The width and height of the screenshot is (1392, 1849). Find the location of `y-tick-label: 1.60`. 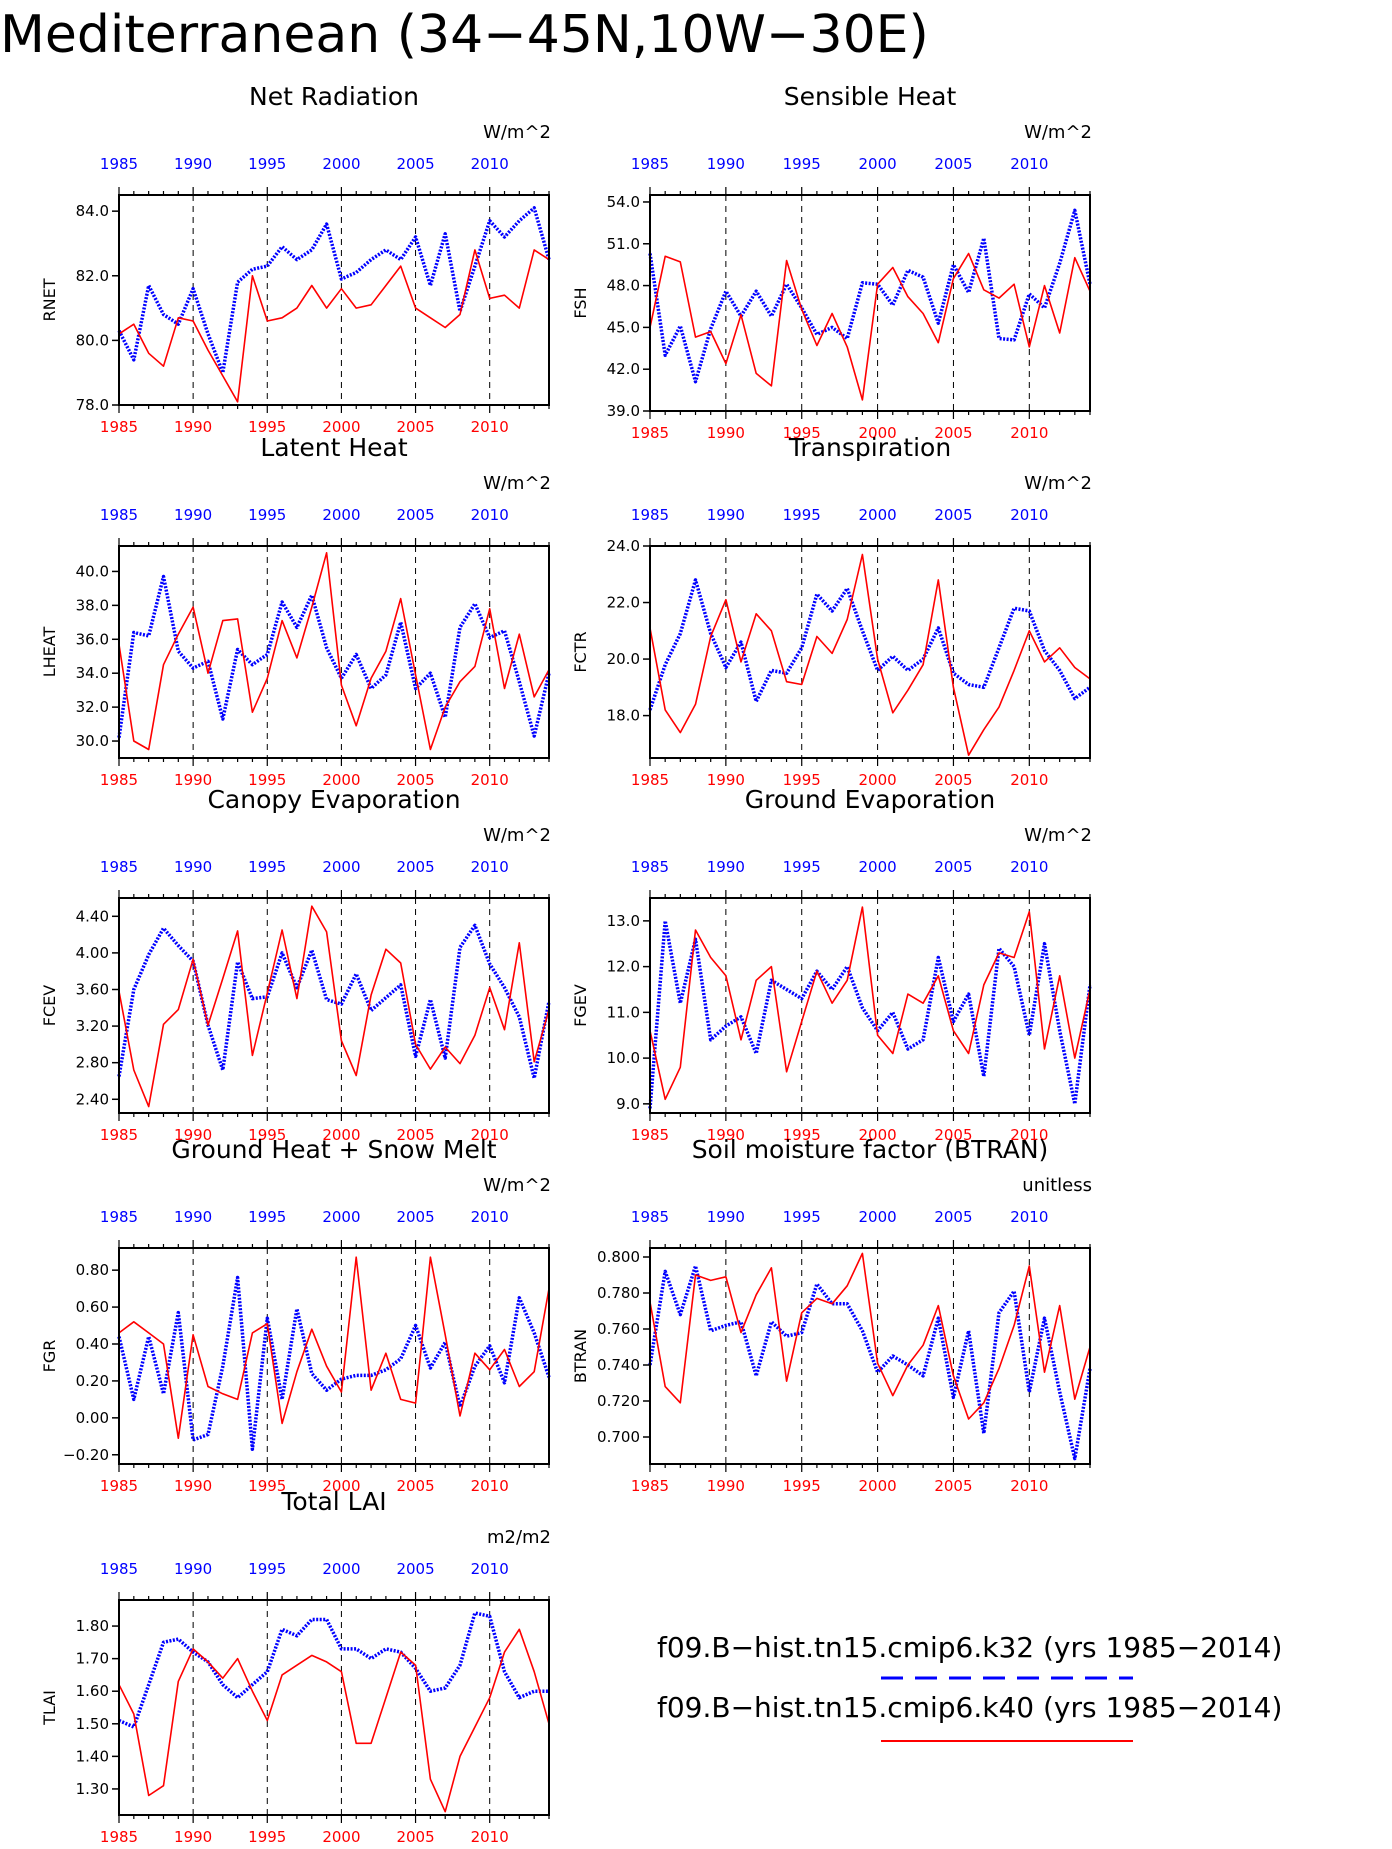

y-tick-label: 1.60 is located at coordinates (92, 1691).